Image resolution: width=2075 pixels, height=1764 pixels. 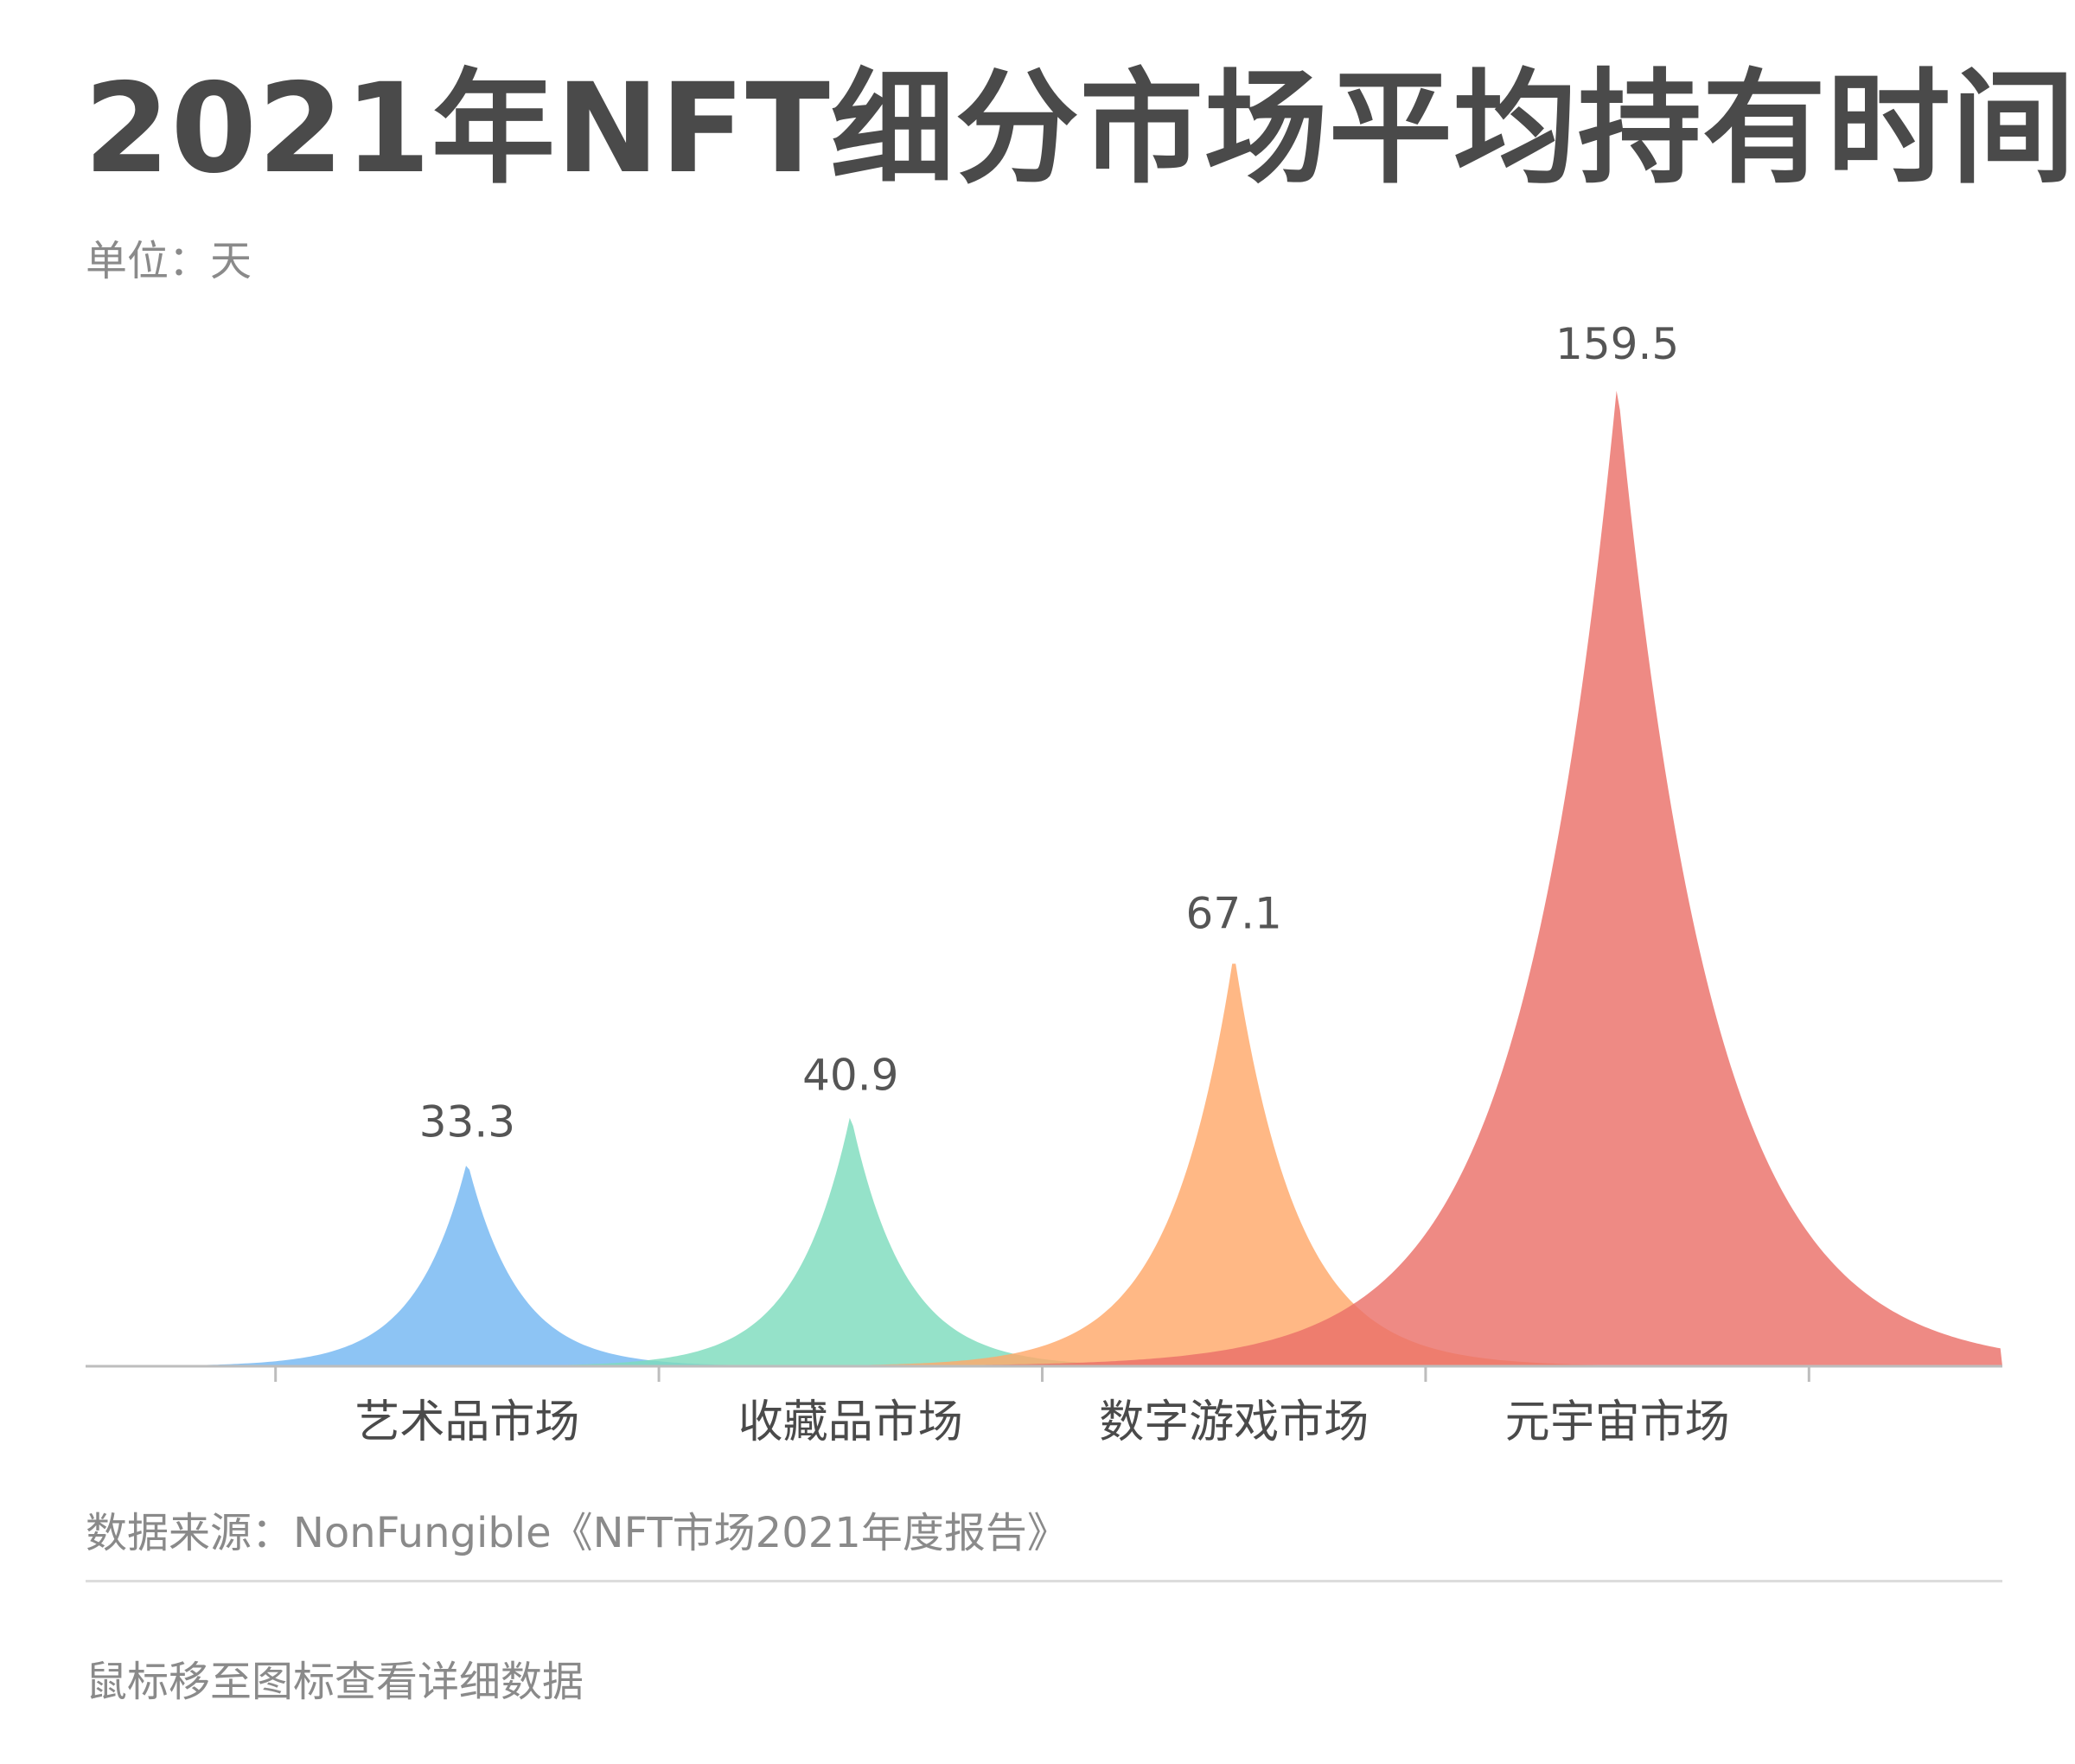 I want to click on value-label-1: 33.3, so click(x=467, y=1122).